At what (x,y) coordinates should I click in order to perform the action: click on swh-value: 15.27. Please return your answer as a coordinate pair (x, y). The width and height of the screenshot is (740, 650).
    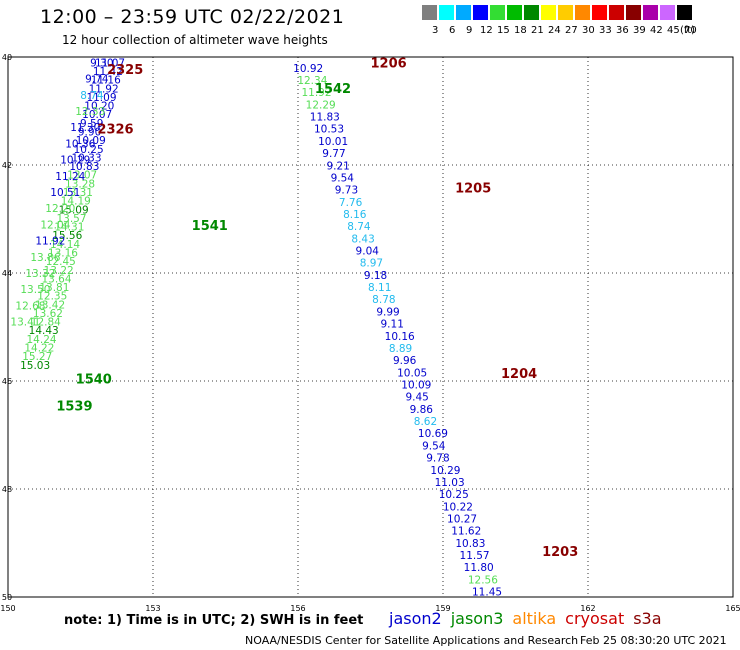
    Looking at the image, I should click on (37, 357).